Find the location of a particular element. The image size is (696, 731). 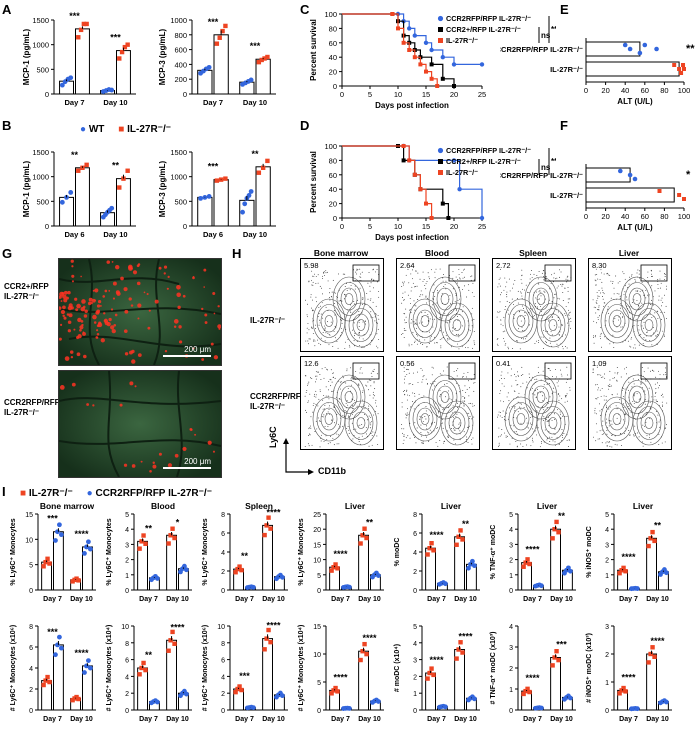

significance: * is located at coordinates (178, 522).